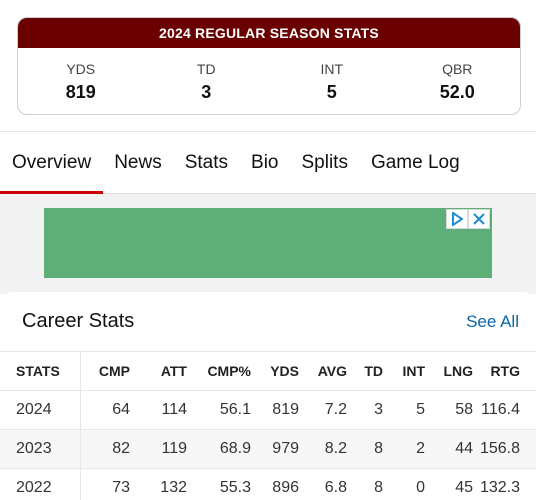 The image size is (536, 500). I want to click on stat-label: TD, so click(206, 69).